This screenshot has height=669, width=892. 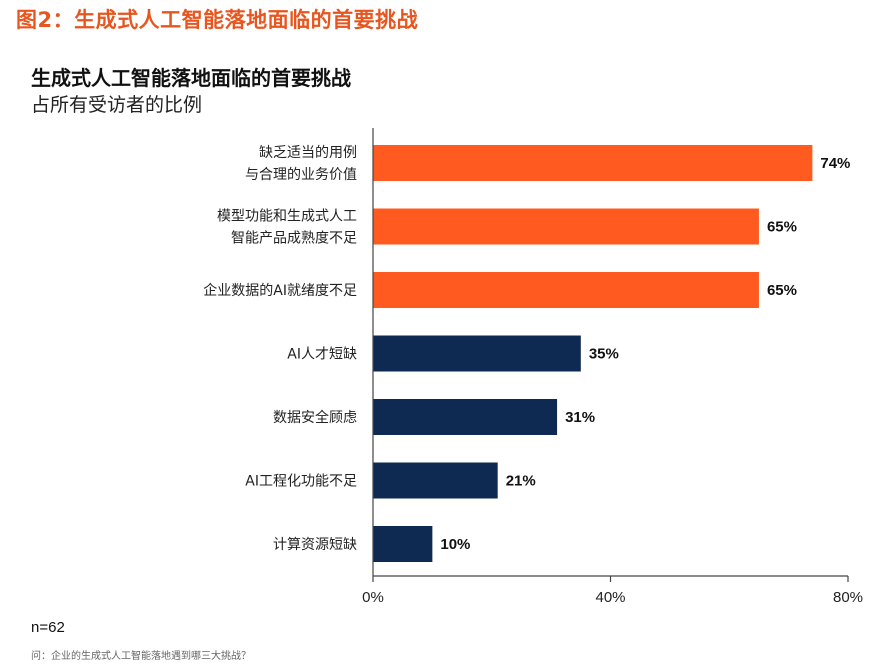 I want to click on figure-title: 图2：生成式人工智能落地面临的首要挑战, so click(x=217, y=20).